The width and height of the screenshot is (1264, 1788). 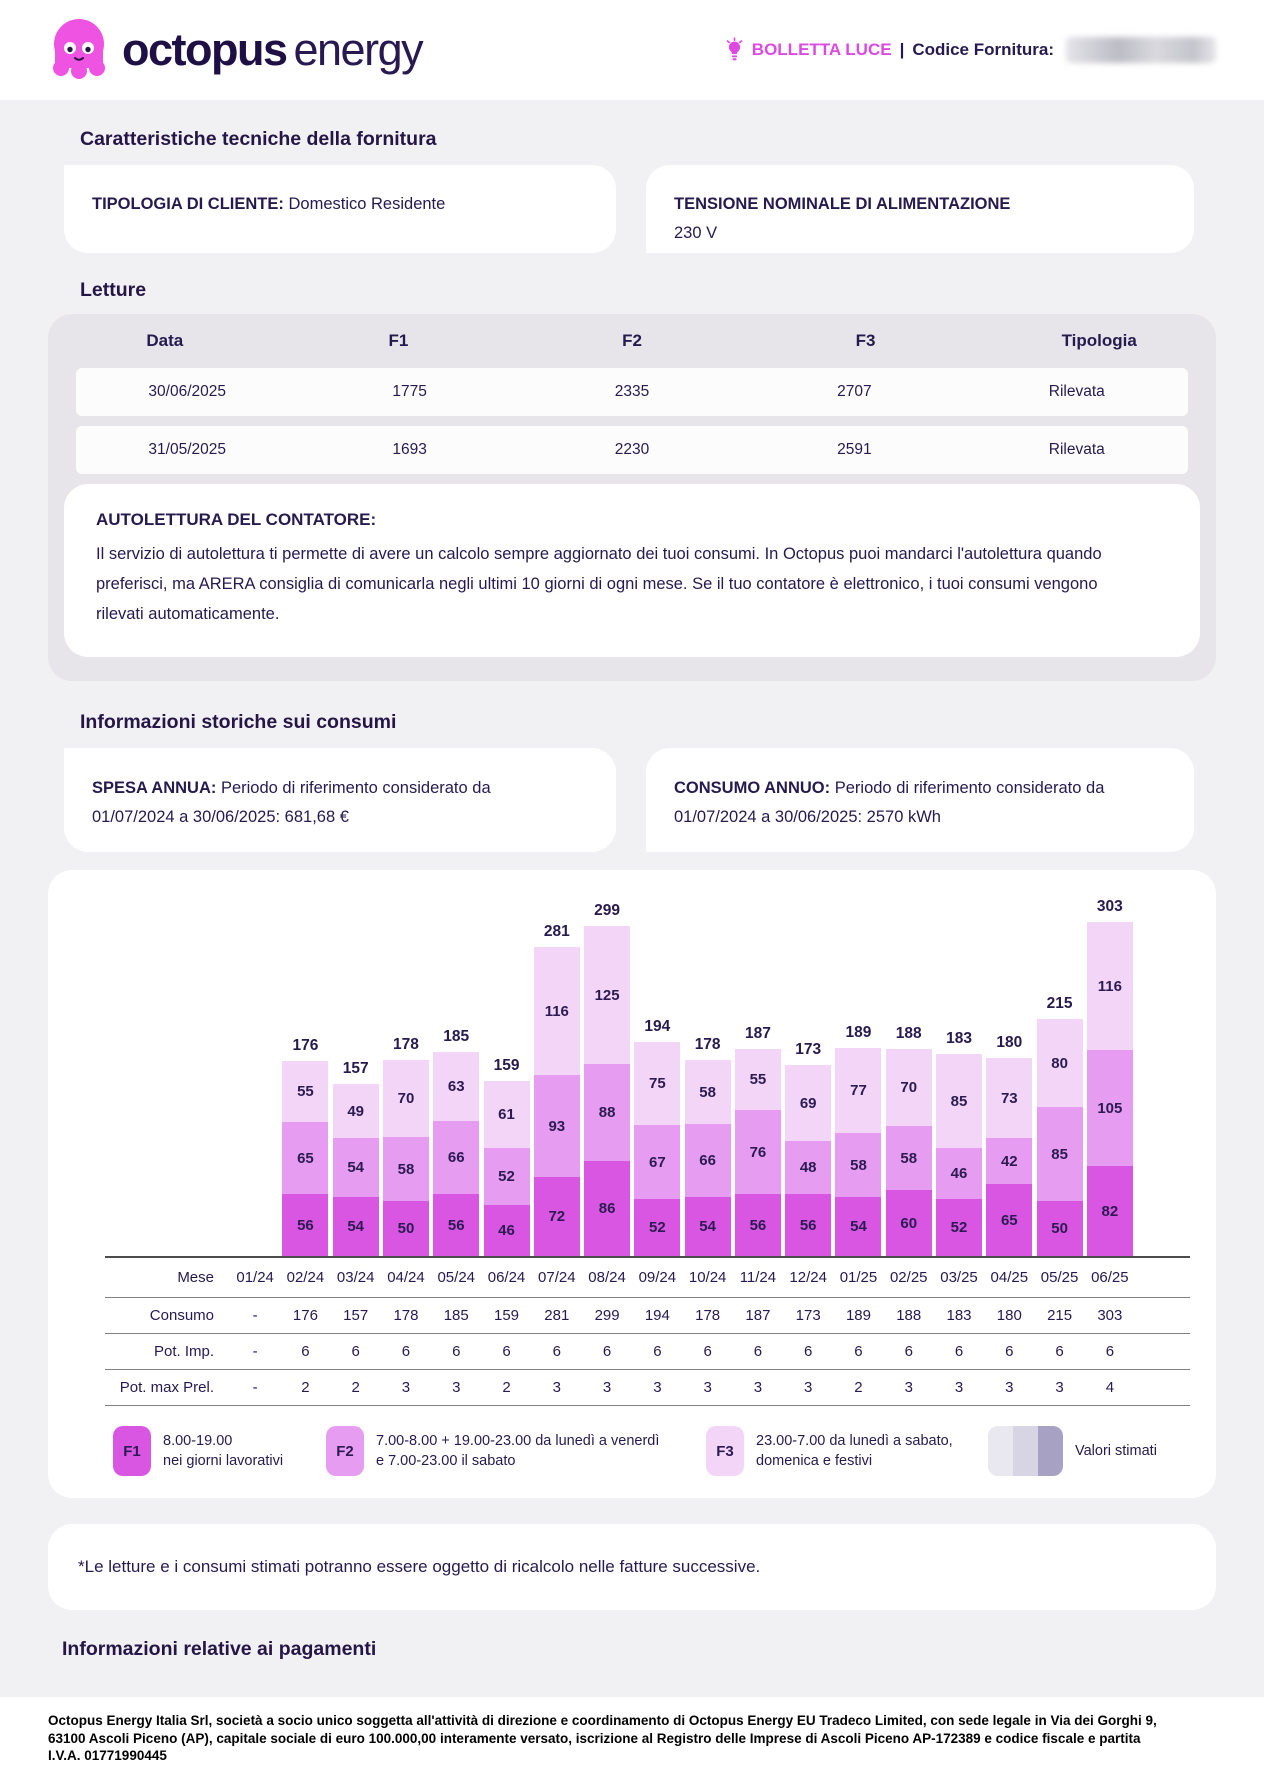 I want to click on estimated-swatch, so click(x=1050, y=1451).